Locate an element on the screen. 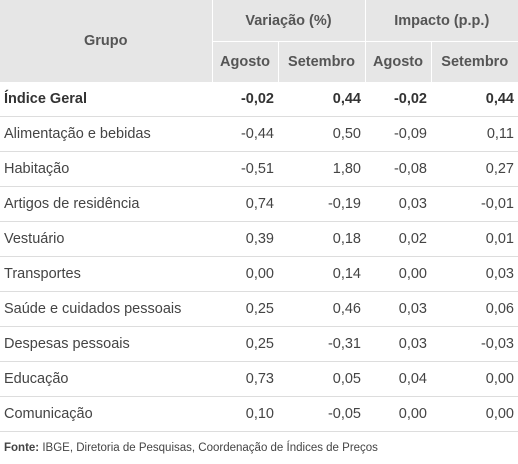 This screenshot has width=518, height=464. source-label: Fonte: is located at coordinates (22, 448).